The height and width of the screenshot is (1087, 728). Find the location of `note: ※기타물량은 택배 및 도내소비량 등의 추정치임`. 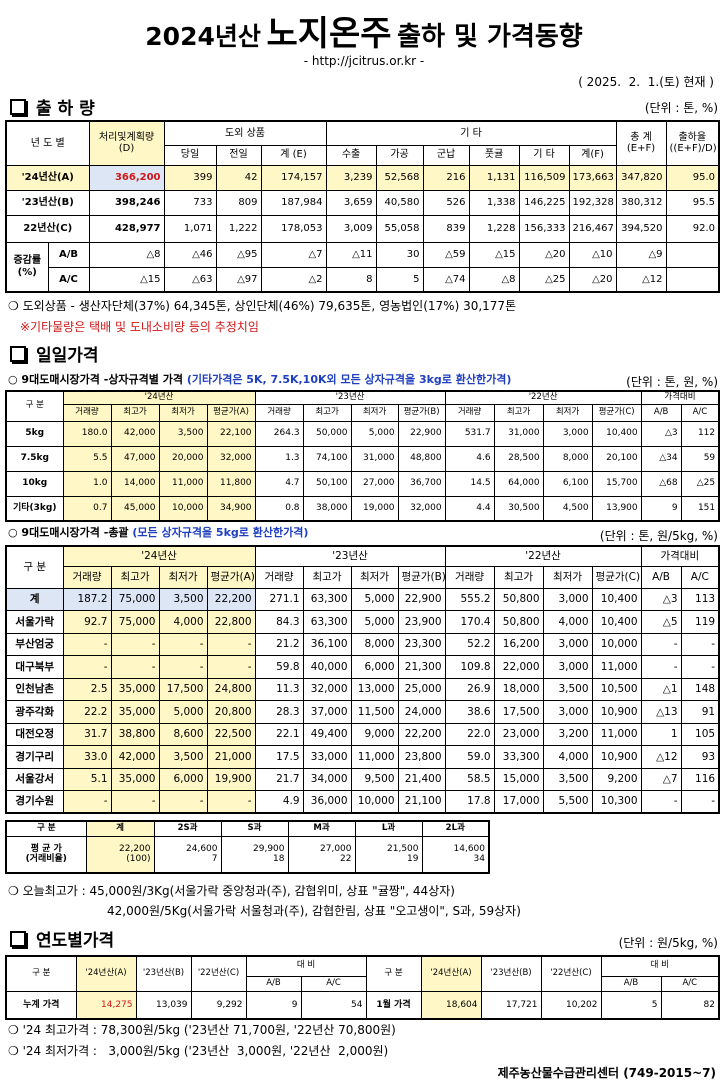

note: ※기타물량은 택배 및 도내소비량 등의 추정치임 is located at coordinates (139, 327).